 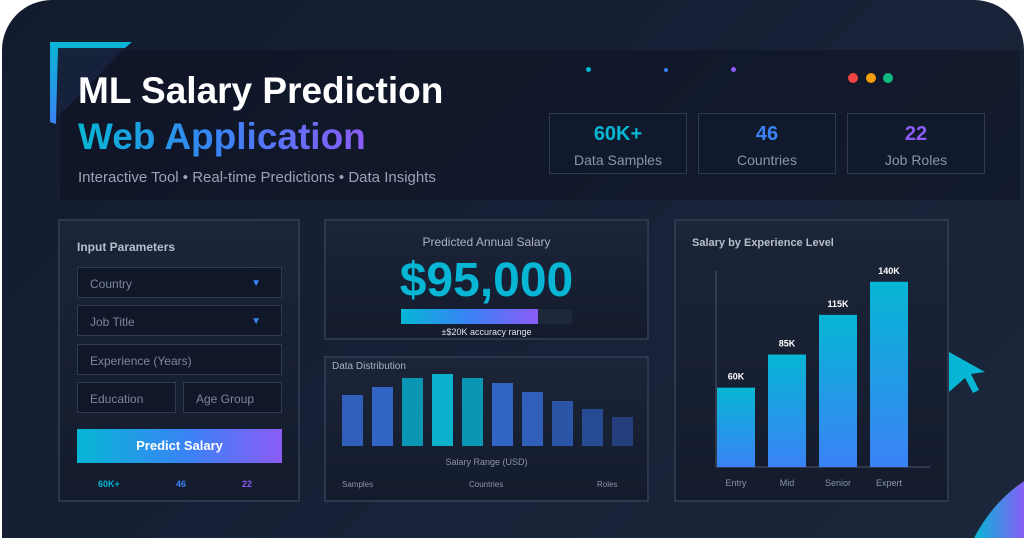 I want to click on bar-data-label: 85K, so click(x=787, y=344).